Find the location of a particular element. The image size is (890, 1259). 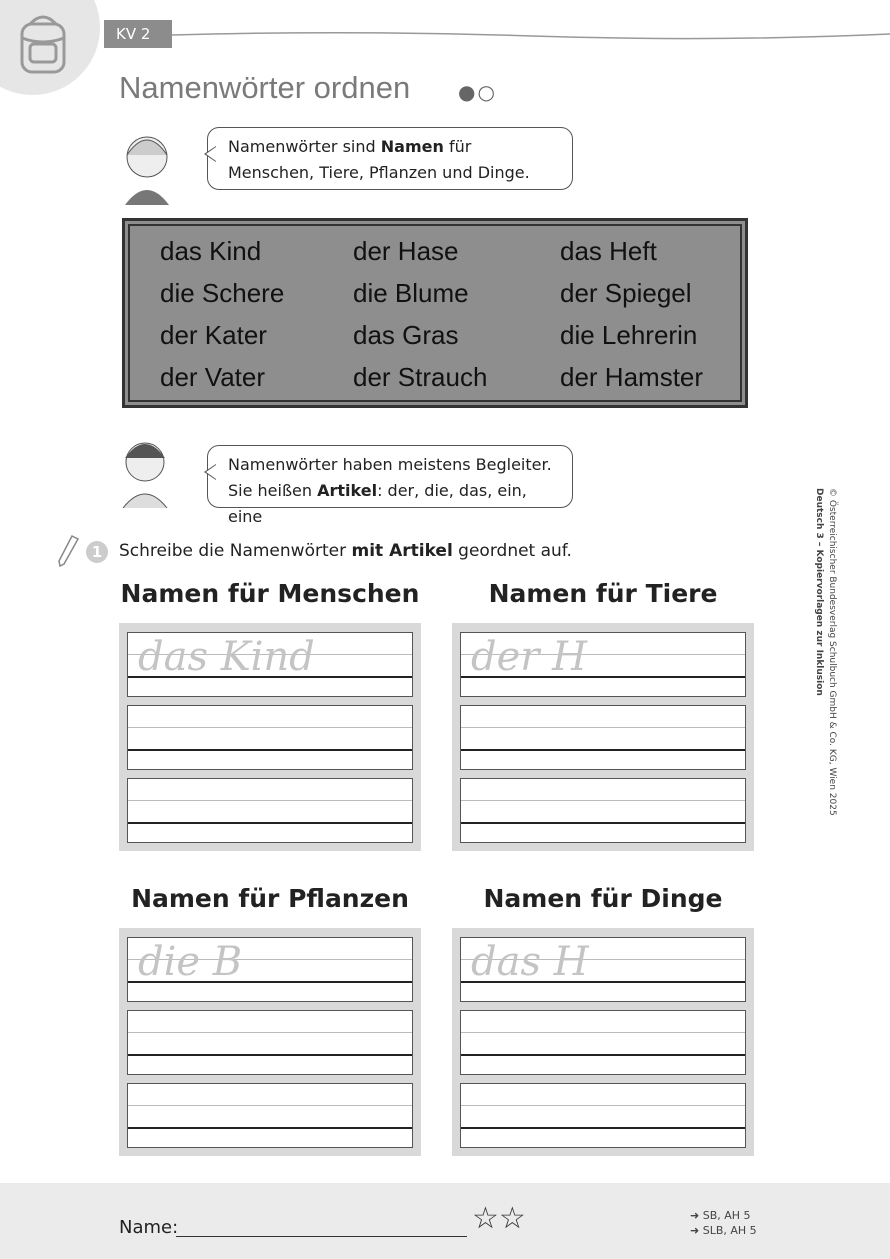

writing-panel-dinge: das H is located at coordinates (603, 1042).